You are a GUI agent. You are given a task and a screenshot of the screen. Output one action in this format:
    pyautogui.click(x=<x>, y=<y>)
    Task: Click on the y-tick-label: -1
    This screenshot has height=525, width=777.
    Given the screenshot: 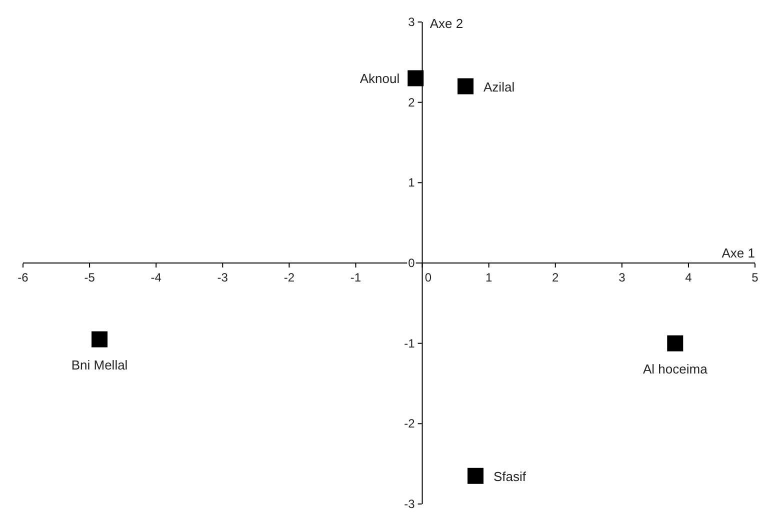 What is the action you would take?
    pyautogui.click(x=410, y=343)
    